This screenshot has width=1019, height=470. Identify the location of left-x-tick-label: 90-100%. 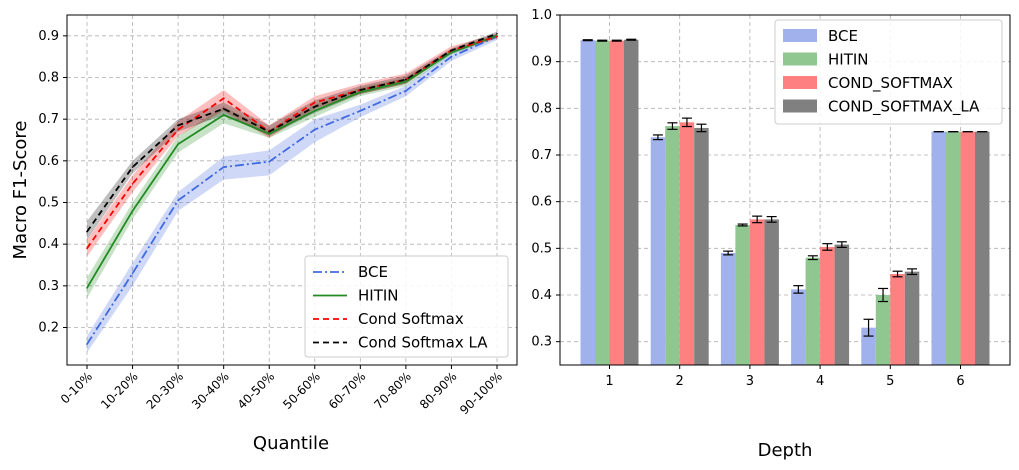
(481, 393).